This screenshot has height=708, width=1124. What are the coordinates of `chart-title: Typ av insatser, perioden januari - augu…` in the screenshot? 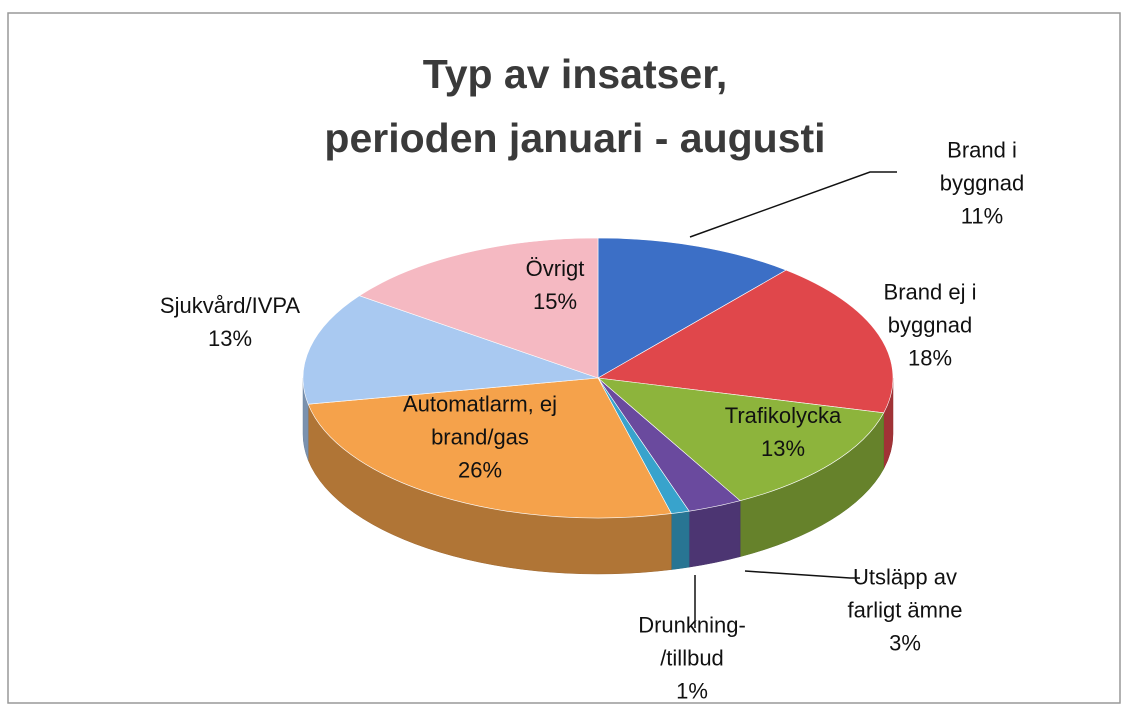 It's located at (575, 106).